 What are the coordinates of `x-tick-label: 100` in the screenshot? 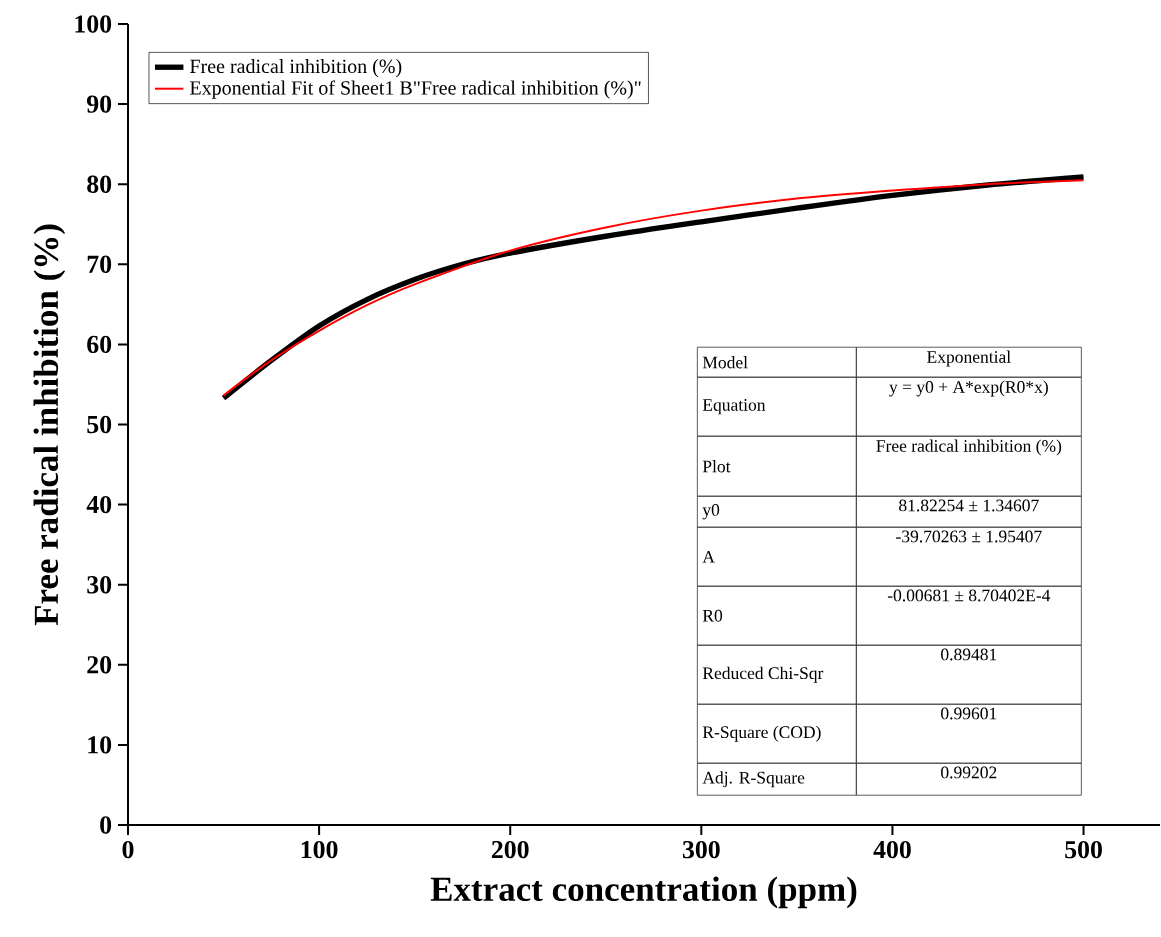 It's located at (319, 849).